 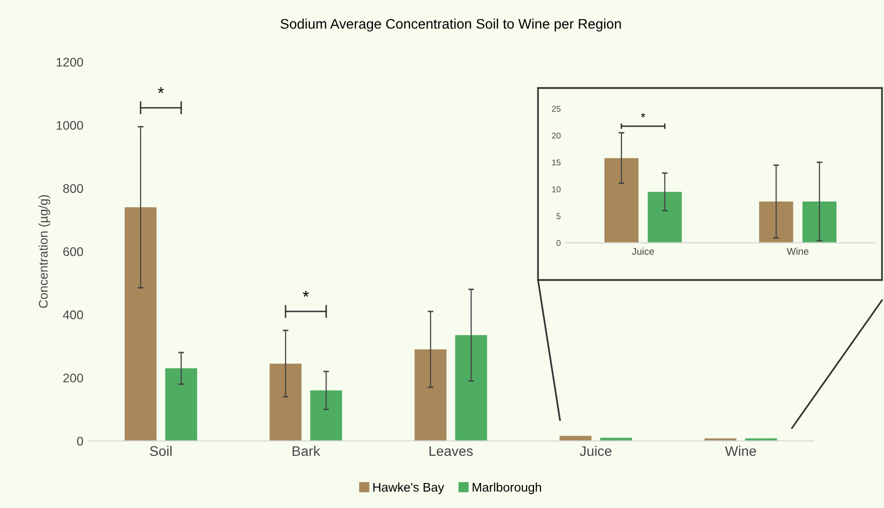 What do you see at coordinates (44, 251) in the screenshot?
I see `y-axis-title: Concentration (µg/g)` at bounding box center [44, 251].